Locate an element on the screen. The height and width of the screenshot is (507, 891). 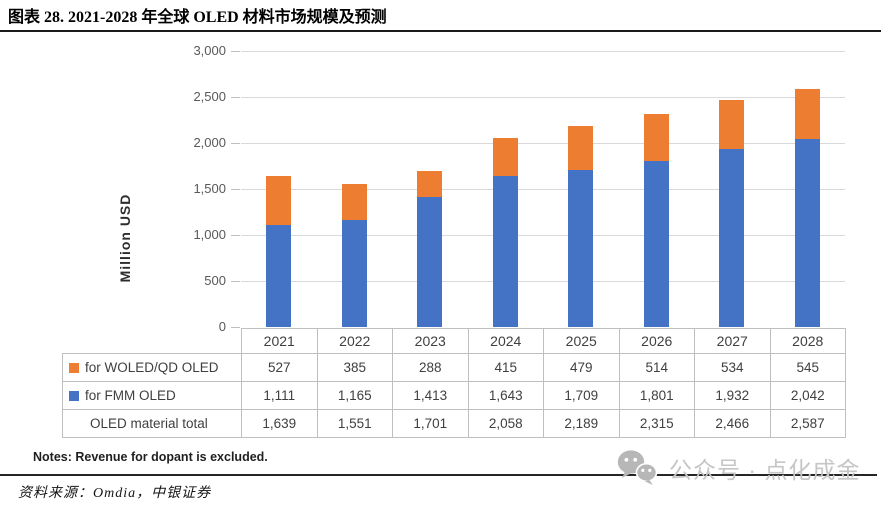
bar-segment-for-fmm-oled-2023 is located at coordinates (430, 262).